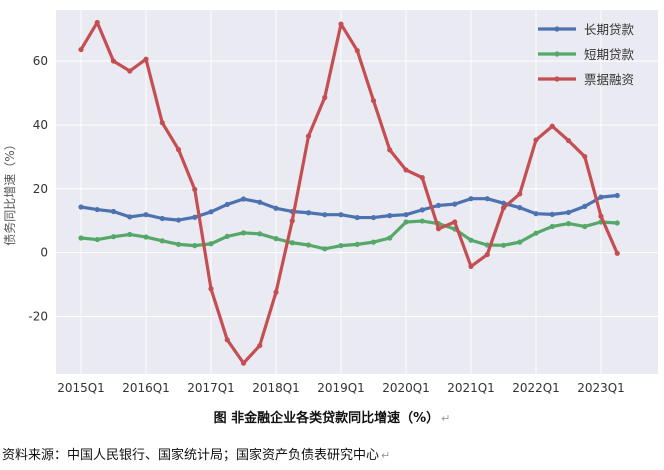 The height and width of the screenshot is (470, 664). Describe the element at coordinates (341, 388) in the screenshot. I see `x-tick-label: 2019Q1` at that location.